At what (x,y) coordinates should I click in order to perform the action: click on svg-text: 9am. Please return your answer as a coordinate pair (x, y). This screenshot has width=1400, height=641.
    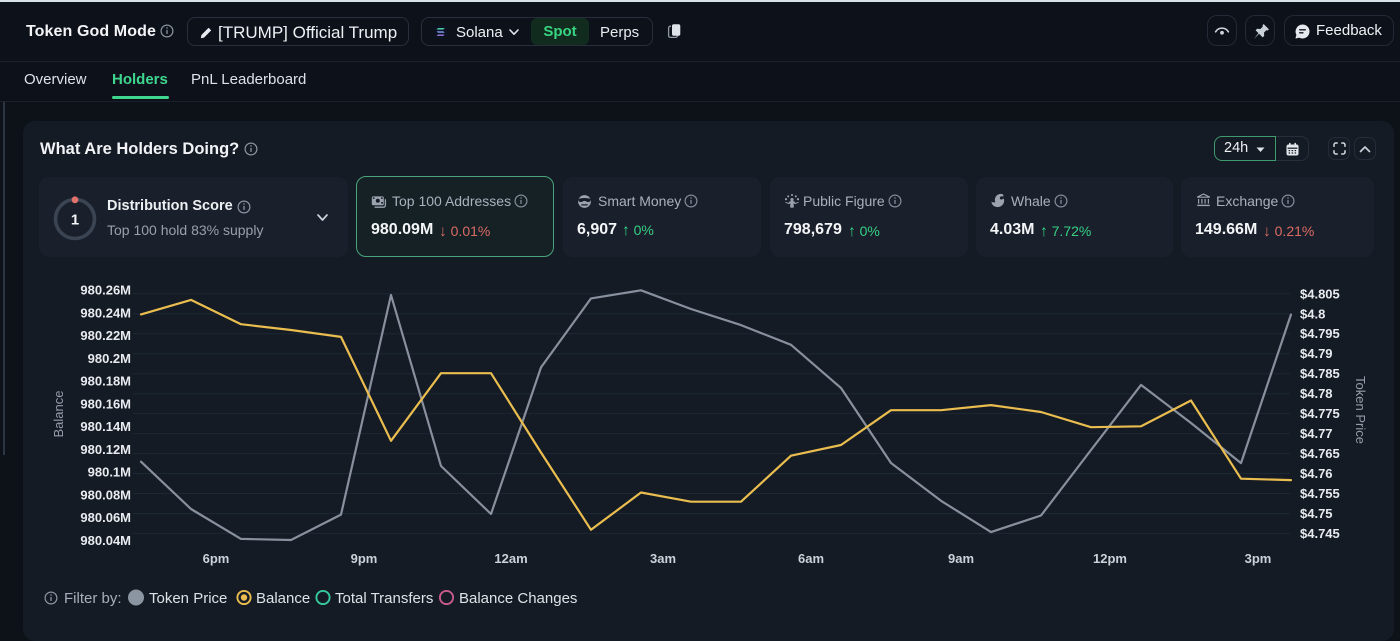
    Looking at the image, I should click on (961, 558).